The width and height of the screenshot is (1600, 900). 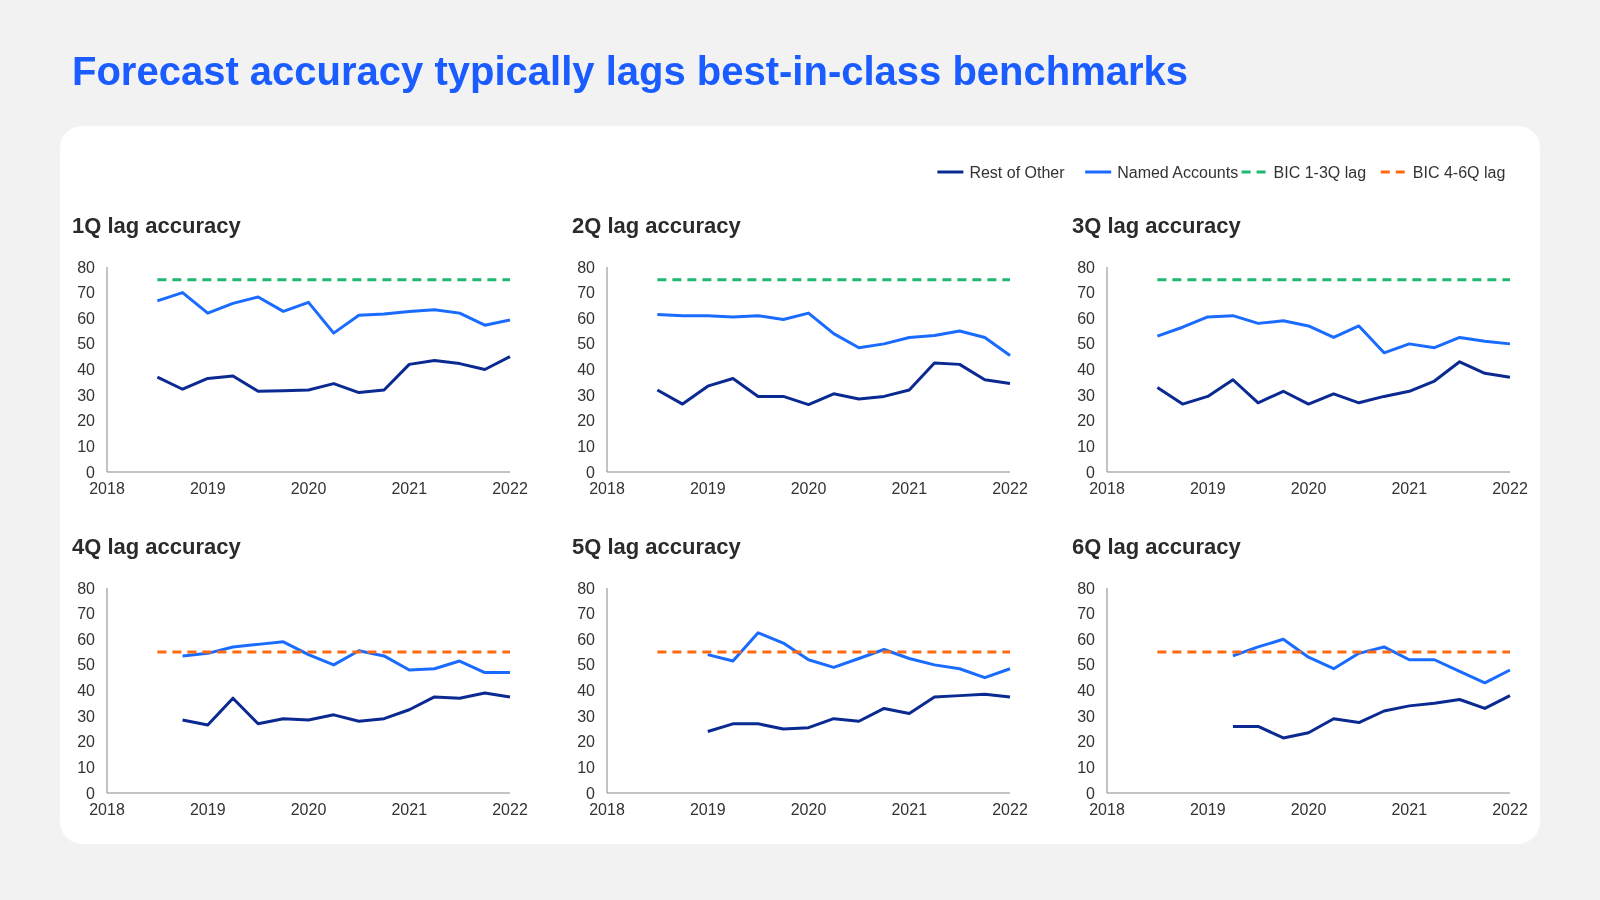 What do you see at coordinates (1157, 546) in the screenshot?
I see `chart-title: 6Q lag accuracy` at bounding box center [1157, 546].